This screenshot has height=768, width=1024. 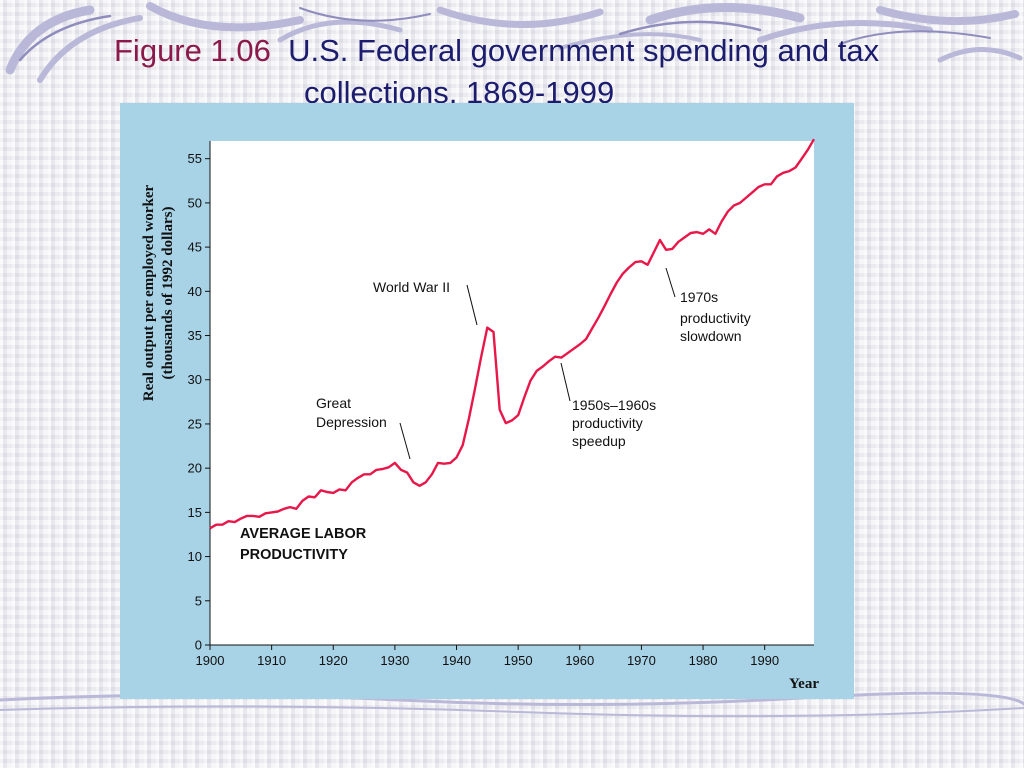 What do you see at coordinates (192, 50) in the screenshot?
I see `figure-number: Figure 1.06` at bounding box center [192, 50].